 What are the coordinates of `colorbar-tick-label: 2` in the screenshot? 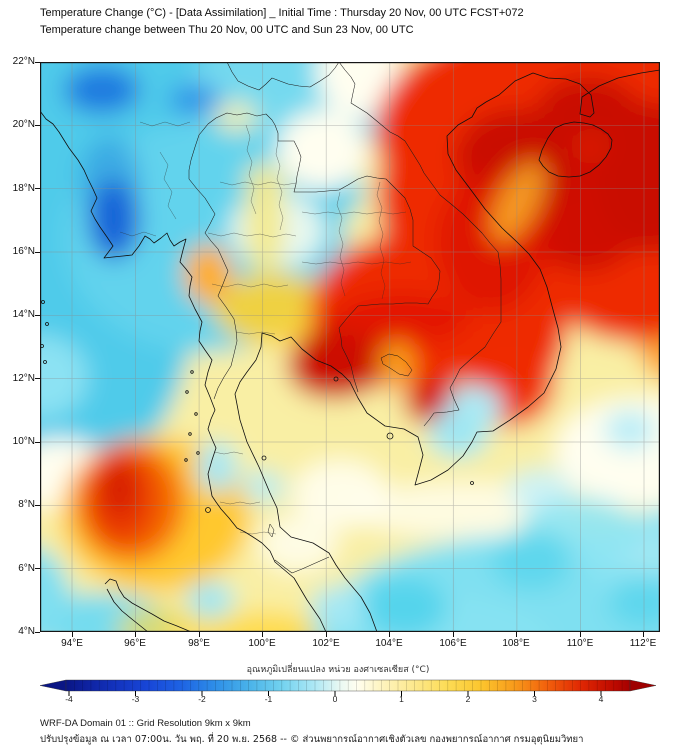 It's located at (468, 699).